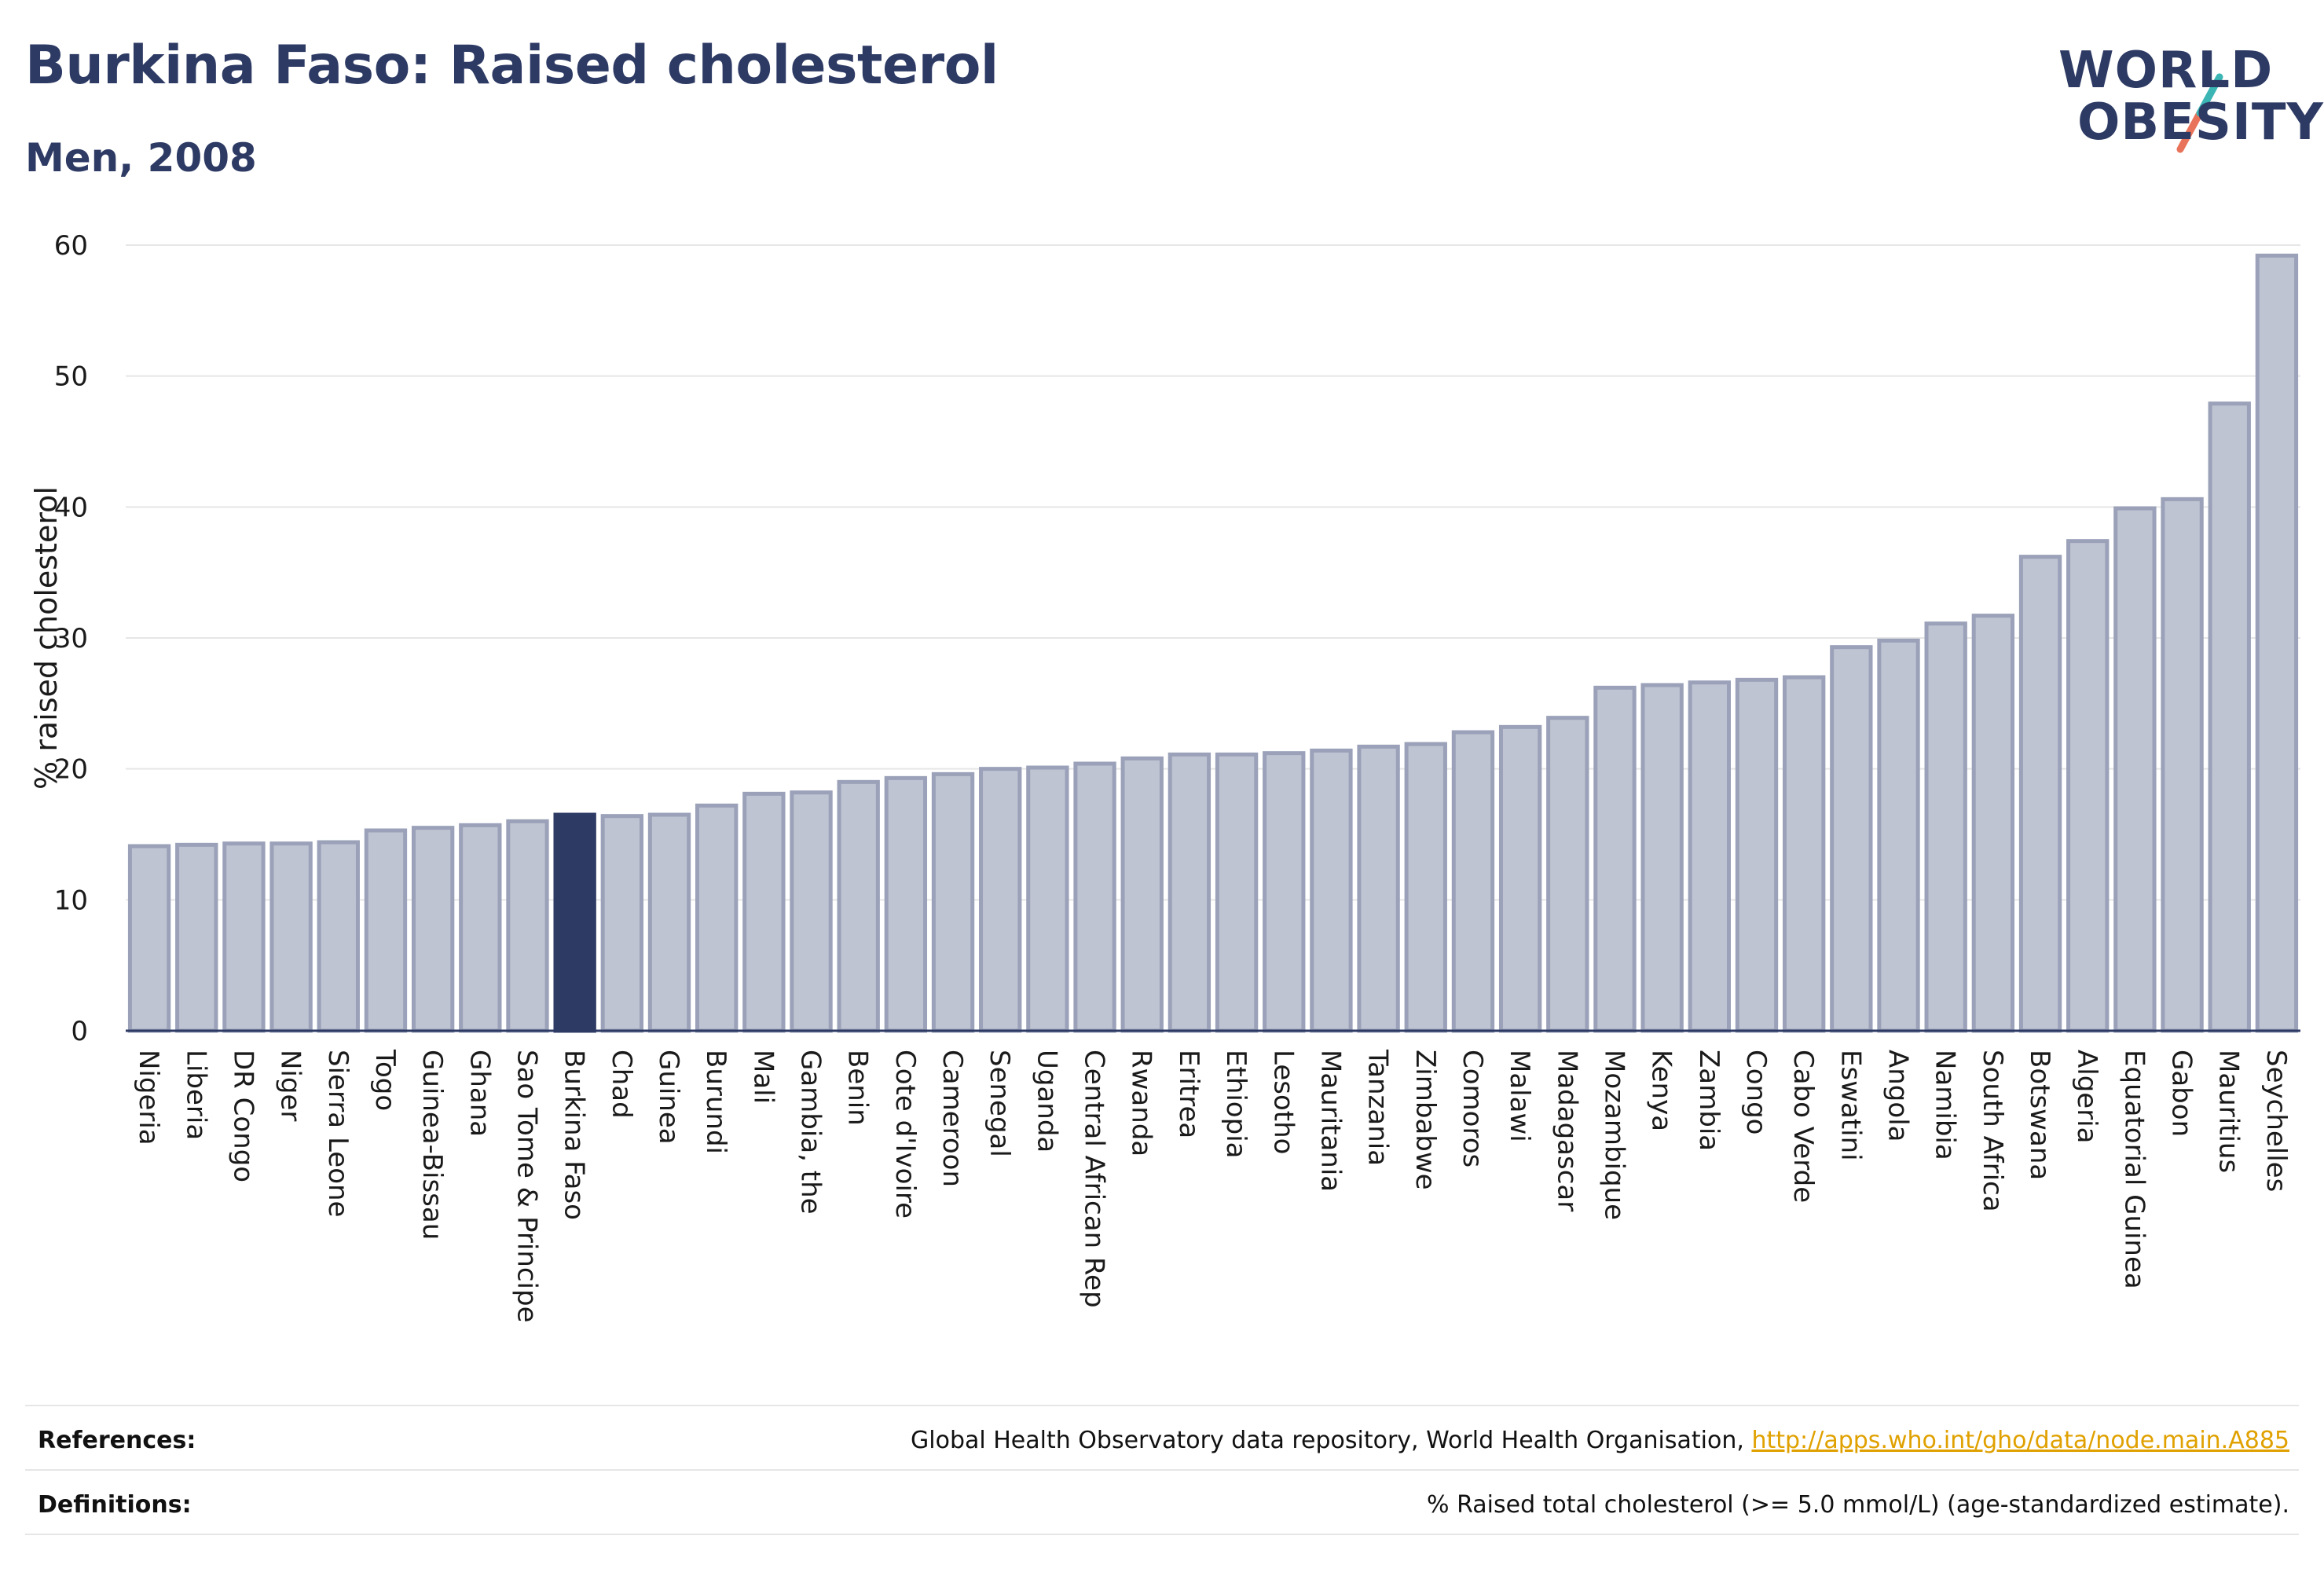  Describe the element at coordinates (2276, 1121) in the screenshot. I see `x-tick-label: Seychelles` at that location.